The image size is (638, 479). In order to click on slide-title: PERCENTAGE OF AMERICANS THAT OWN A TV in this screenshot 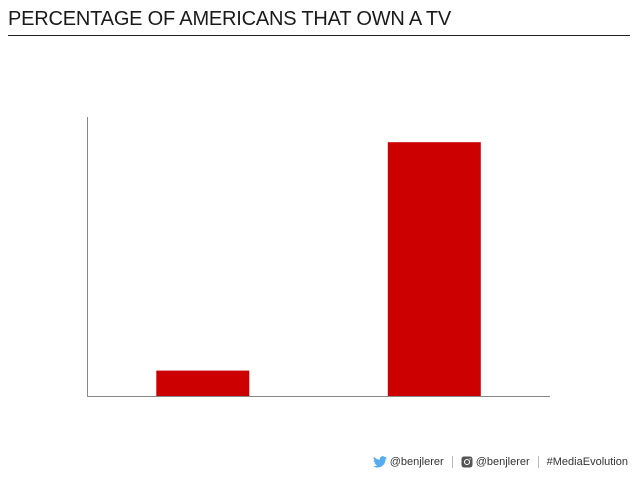, I will do `click(230, 19)`.